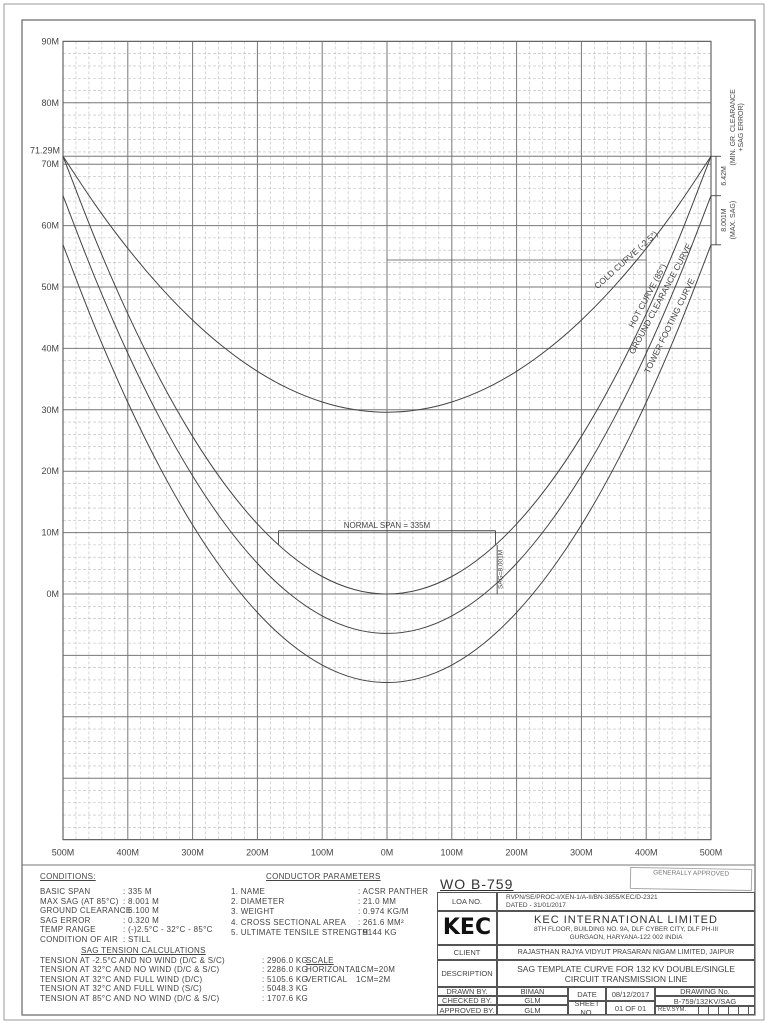 Image resolution: width=768 pixels, height=1024 pixels. Describe the element at coordinates (705, 1001) in the screenshot. I see `drawing-no-value: B-759/132KV/SAG` at that location.